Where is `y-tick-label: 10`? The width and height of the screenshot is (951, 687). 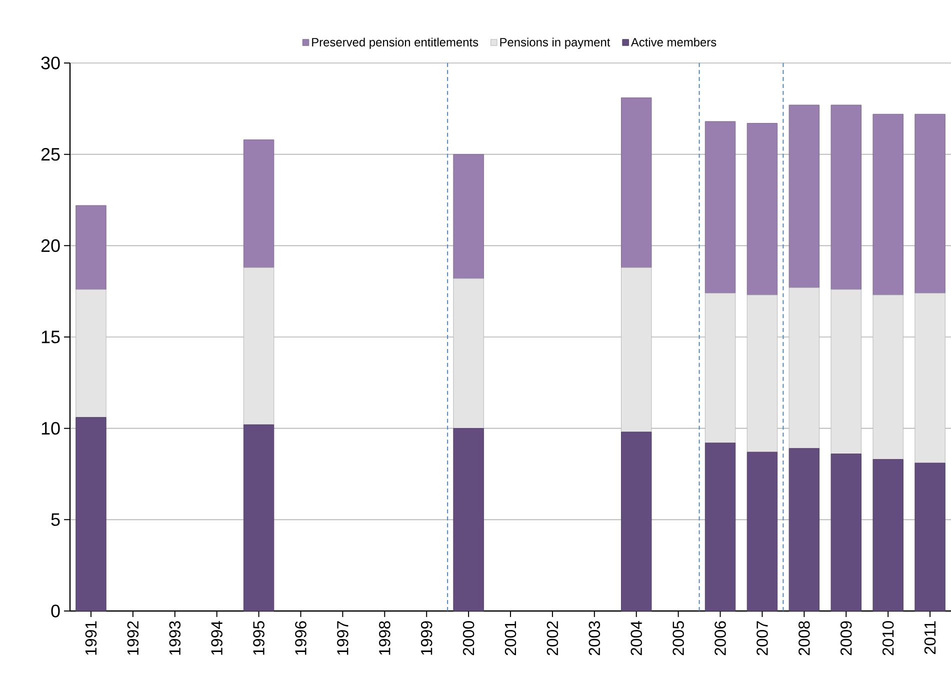 y-tick-label: 10 is located at coordinates (51, 428).